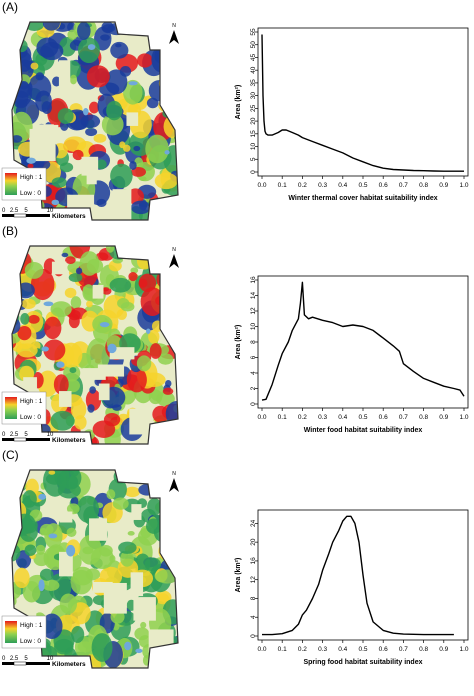 Image resolution: width=474 pixels, height=696 pixels. Describe the element at coordinates (253, 636) in the screenshot. I see `y-tick-label: 0` at that location.